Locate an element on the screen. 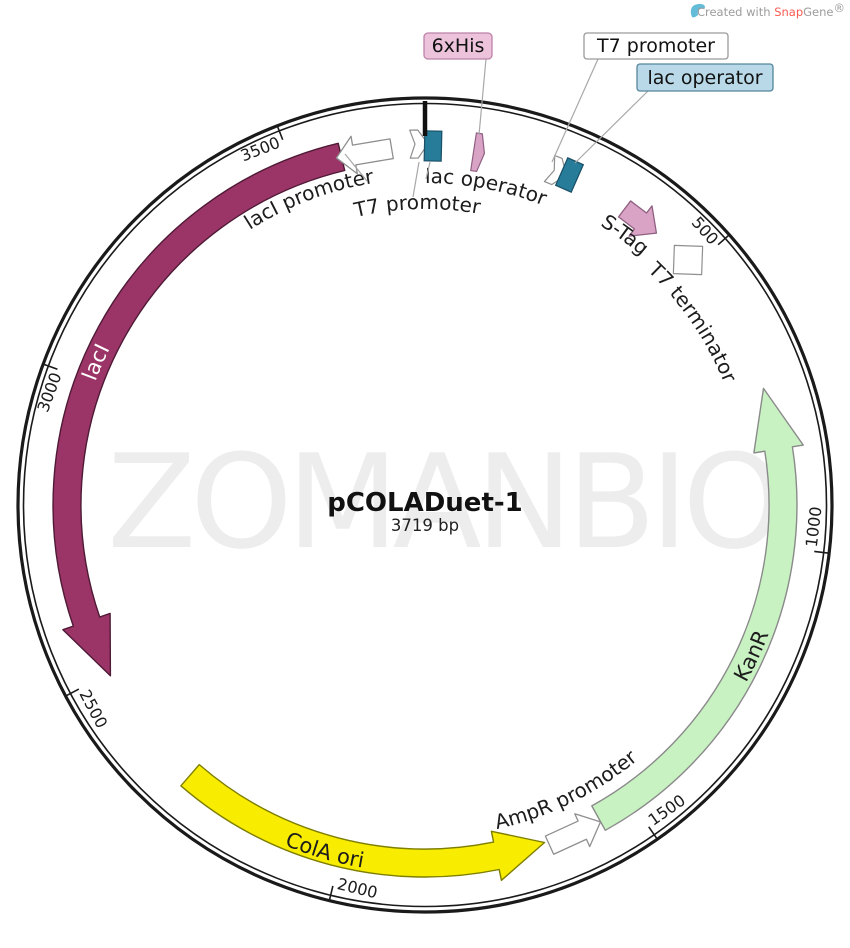  callout-t7-promoter: T7 promoter is located at coordinates (656, 46).